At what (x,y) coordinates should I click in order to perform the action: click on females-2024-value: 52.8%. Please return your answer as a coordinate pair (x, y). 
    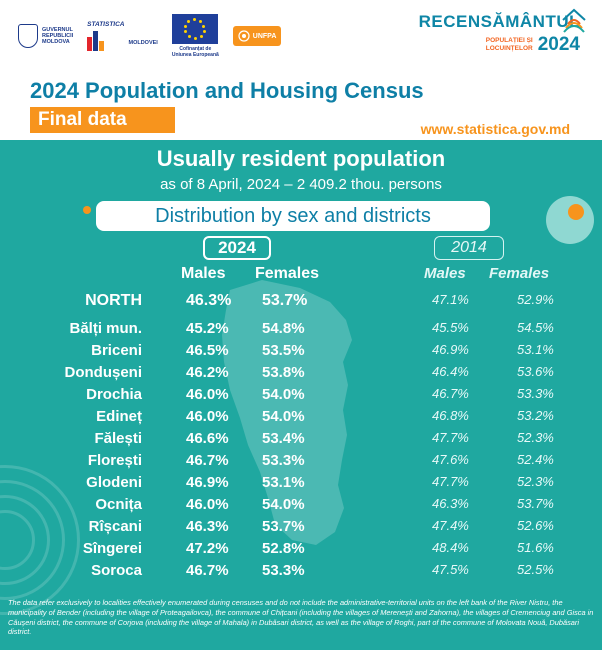
    Looking at the image, I should click on (283, 548).